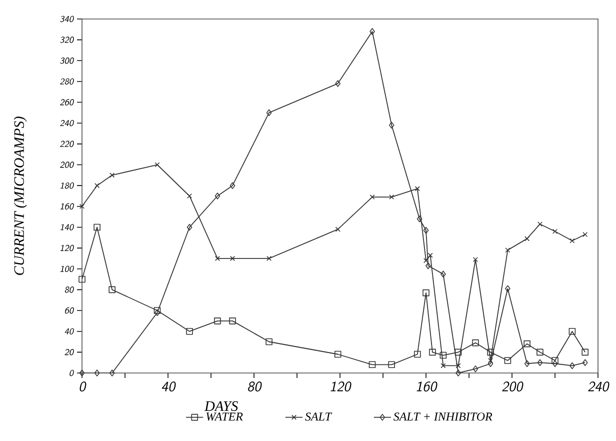 Image resolution: width=616 pixels, height=441 pixels. What do you see at coordinates (67, 227) in the screenshot?
I see `y-tick-label: 140` at bounding box center [67, 227].